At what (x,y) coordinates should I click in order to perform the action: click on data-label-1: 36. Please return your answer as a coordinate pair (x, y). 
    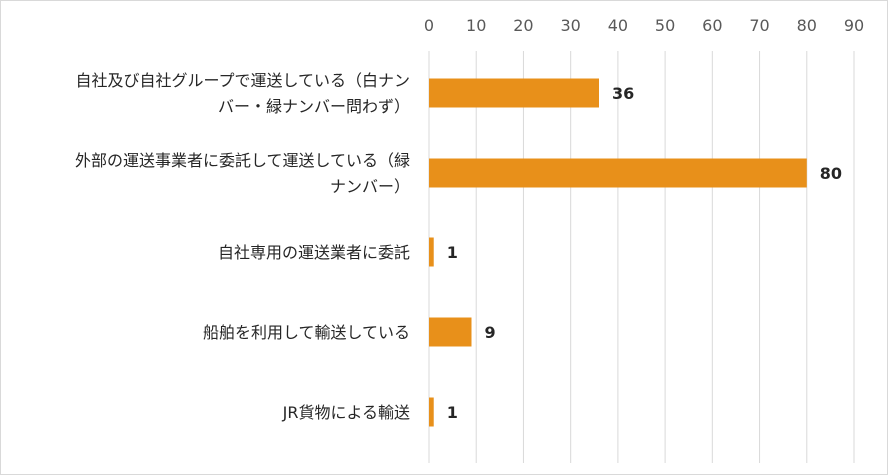
    Looking at the image, I should click on (623, 93).